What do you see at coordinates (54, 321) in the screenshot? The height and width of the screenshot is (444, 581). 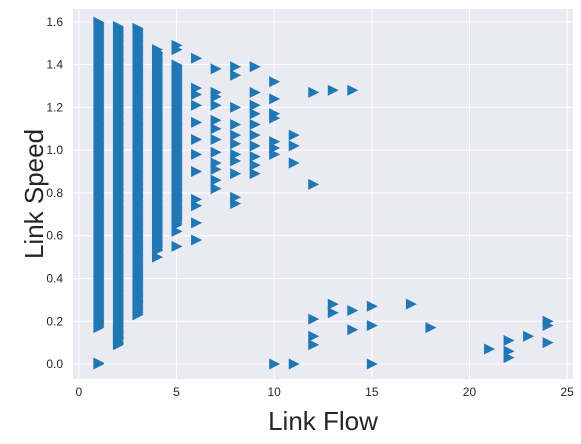 I see `y-tick-label: 0.2` at bounding box center [54, 321].